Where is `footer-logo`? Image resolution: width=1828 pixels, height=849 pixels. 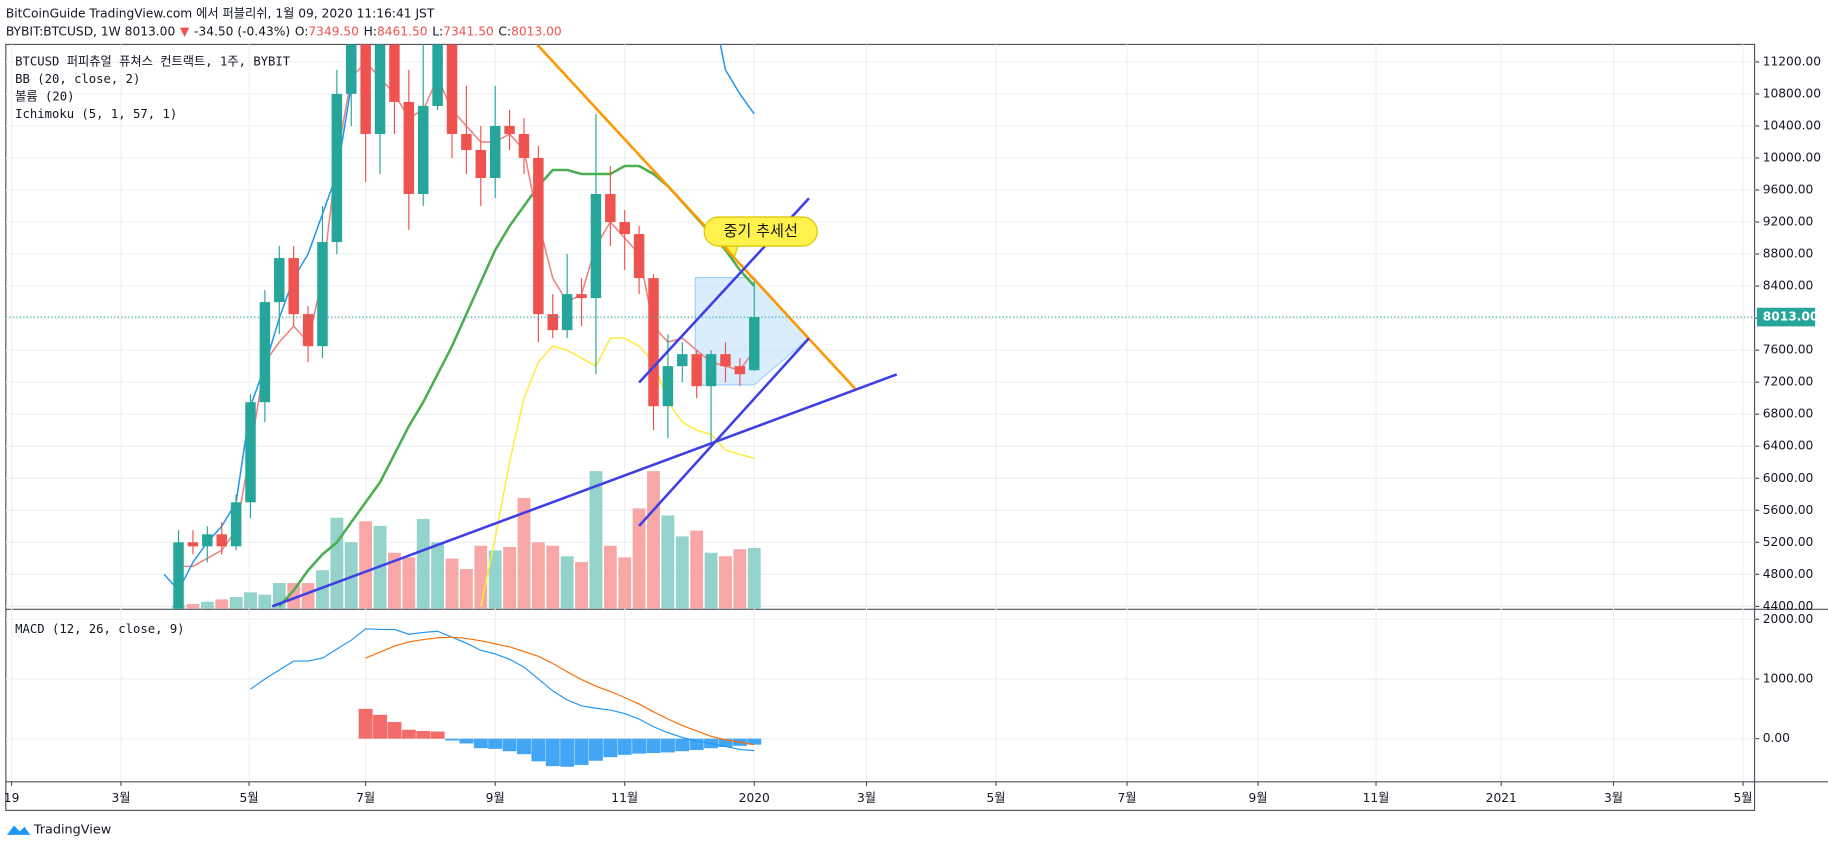 footer-logo is located at coordinates (18, 830).